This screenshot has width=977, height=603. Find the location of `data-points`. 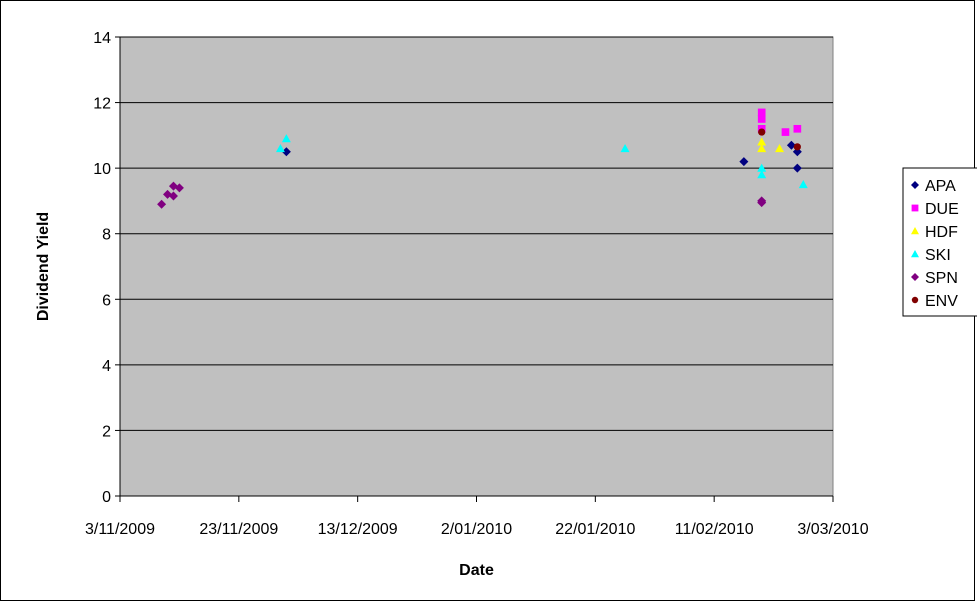

data-points is located at coordinates (482, 158).